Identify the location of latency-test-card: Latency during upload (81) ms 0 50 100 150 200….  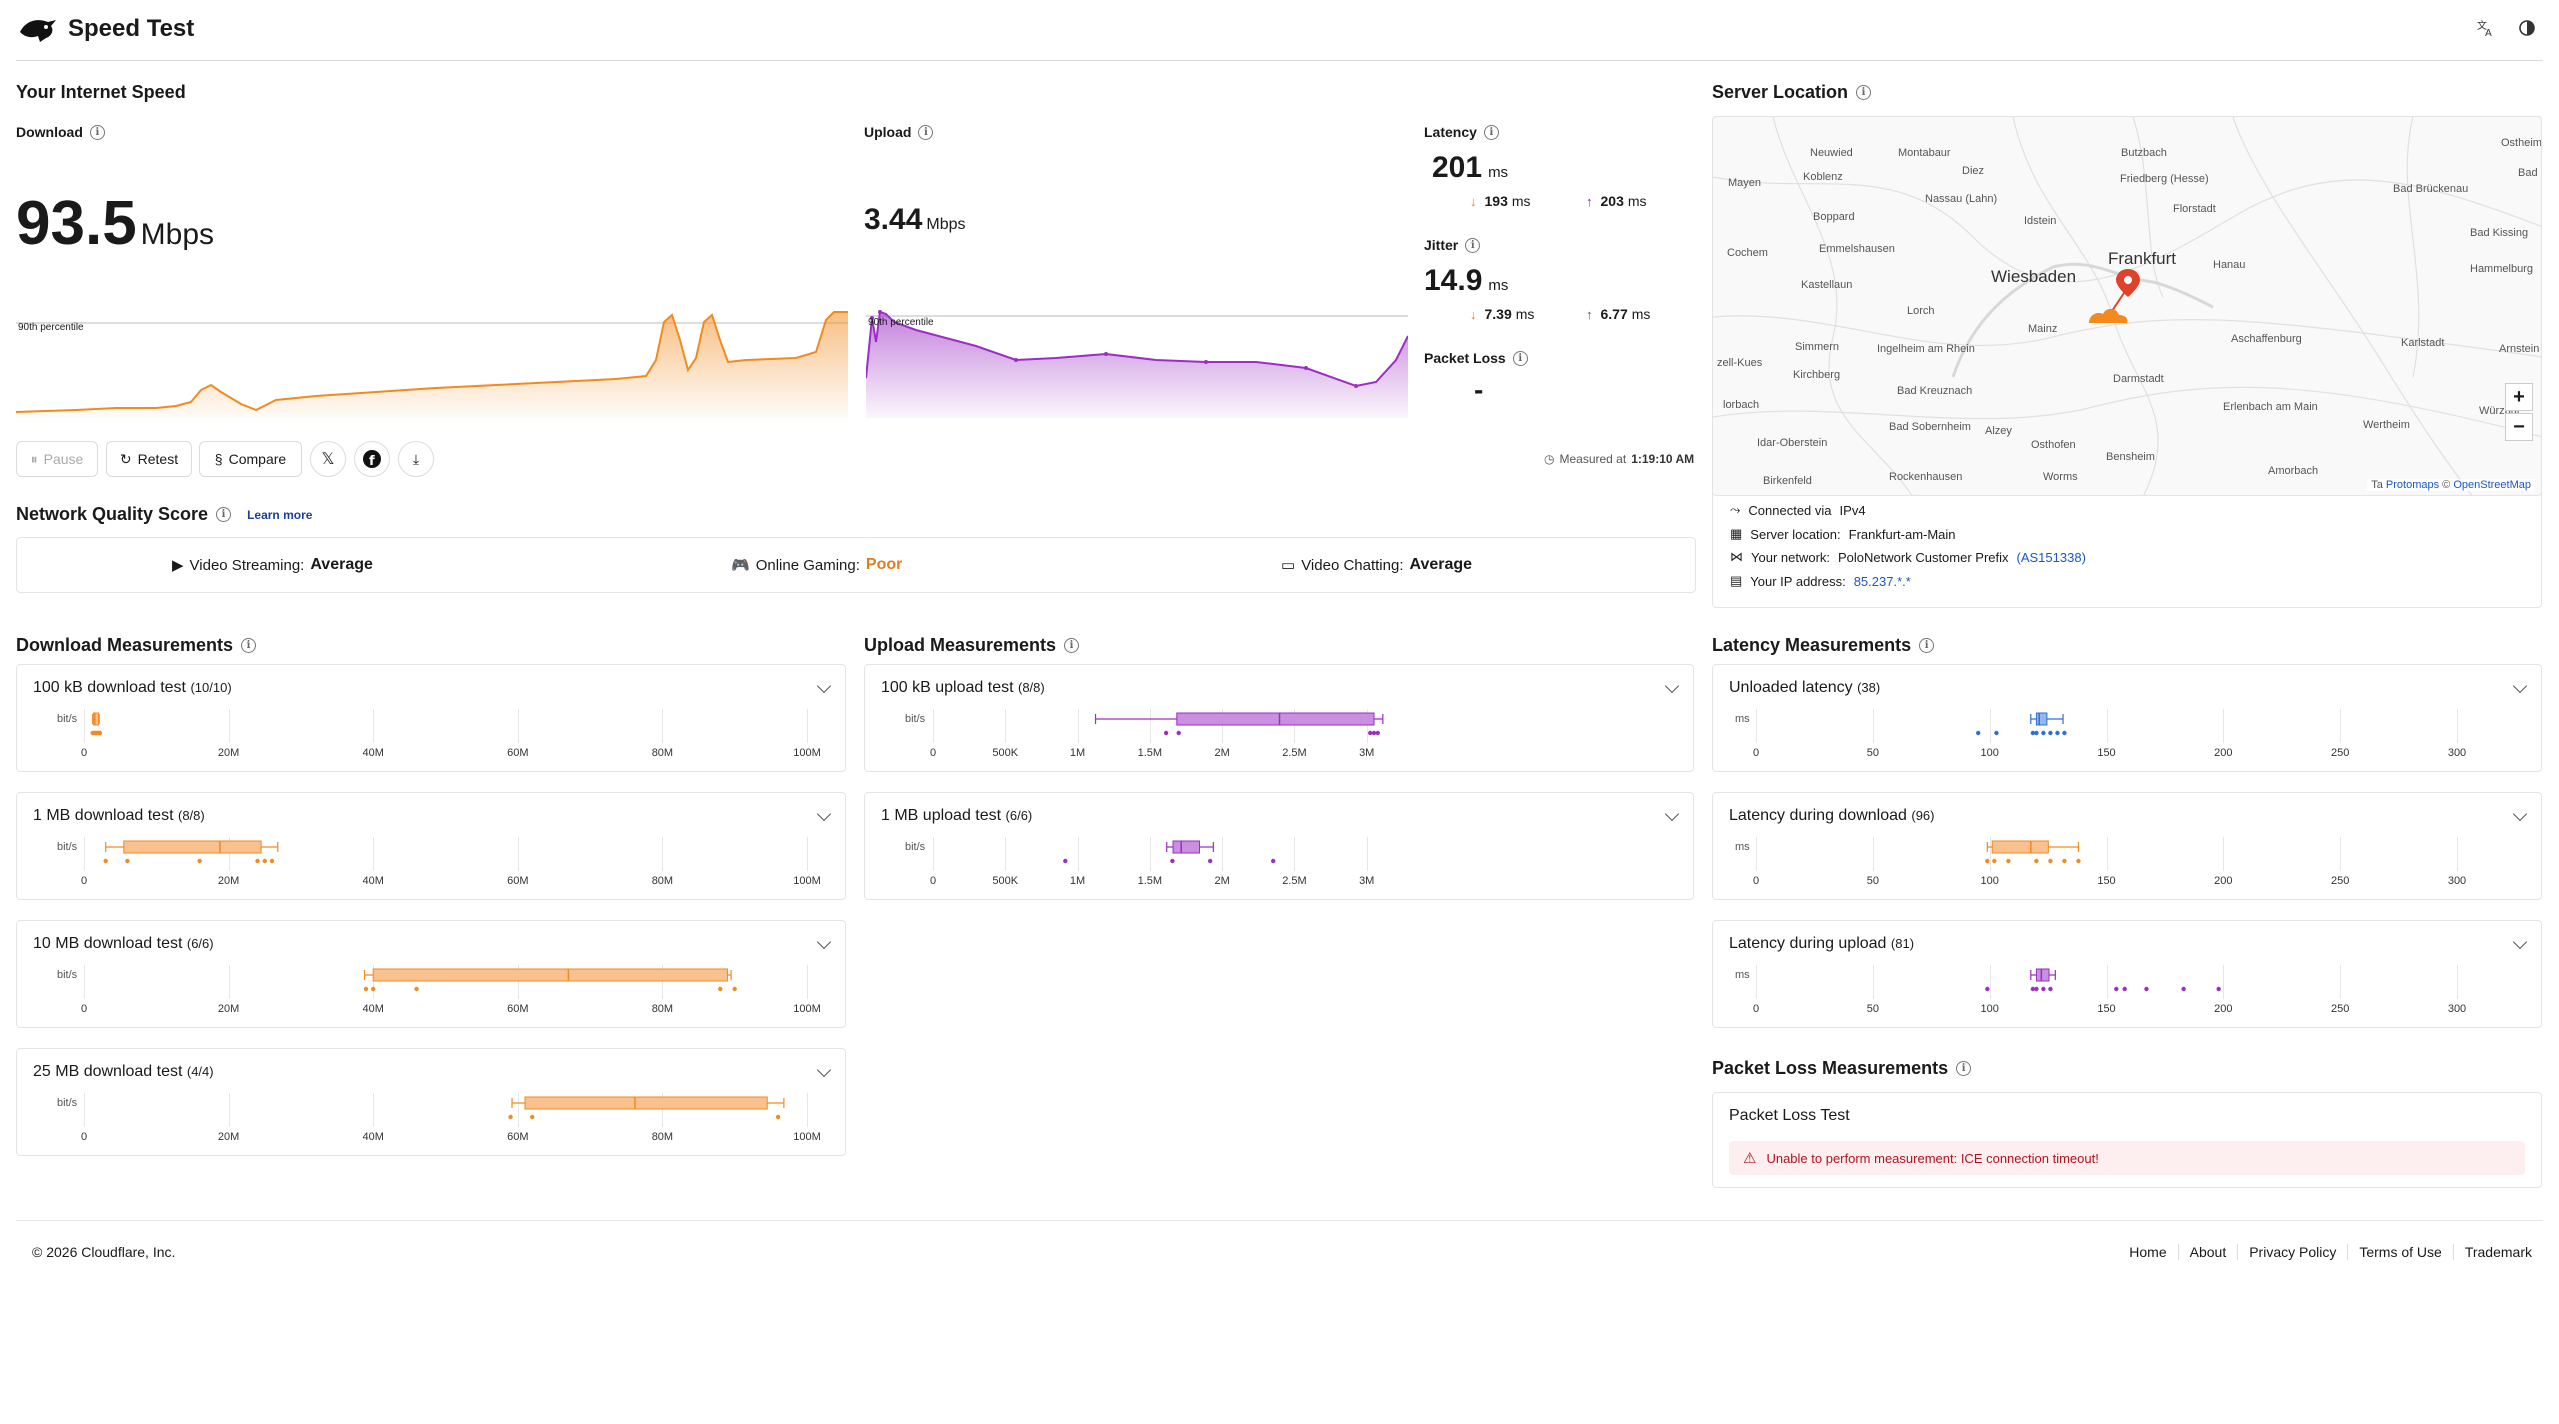
(2127, 974).